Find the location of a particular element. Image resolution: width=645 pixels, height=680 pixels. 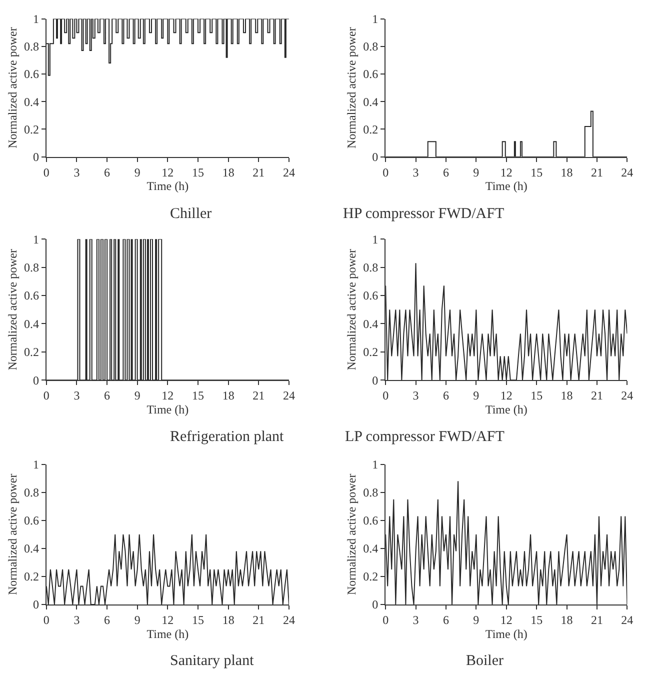

text: Sanitary plant is located at coordinates (212, 661).